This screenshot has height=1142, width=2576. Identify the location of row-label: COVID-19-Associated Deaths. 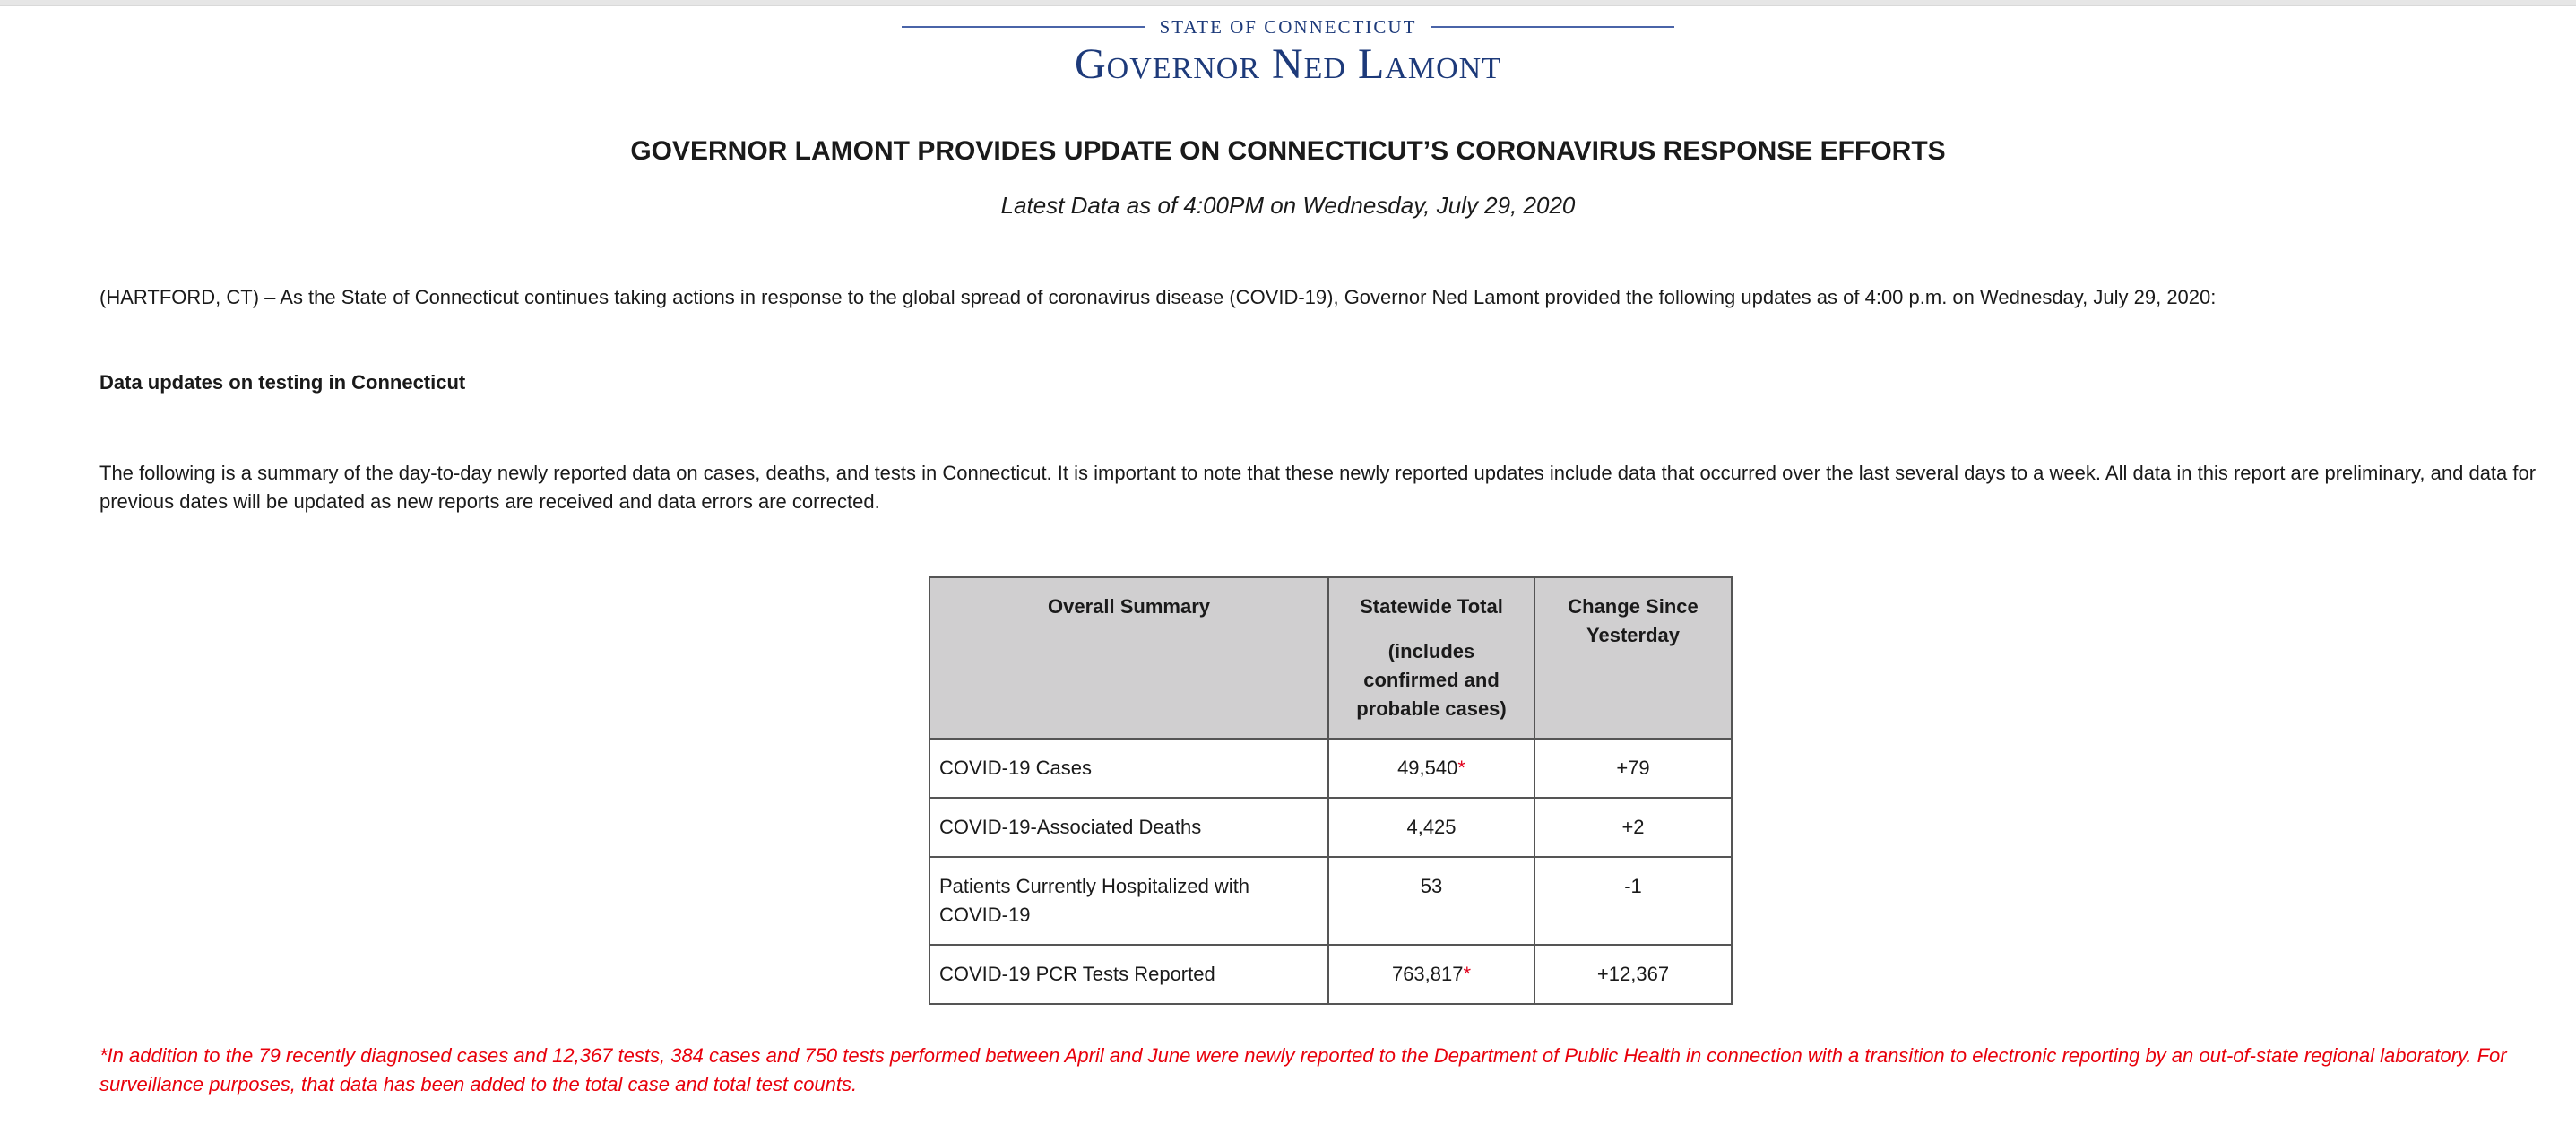
(1129, 827).